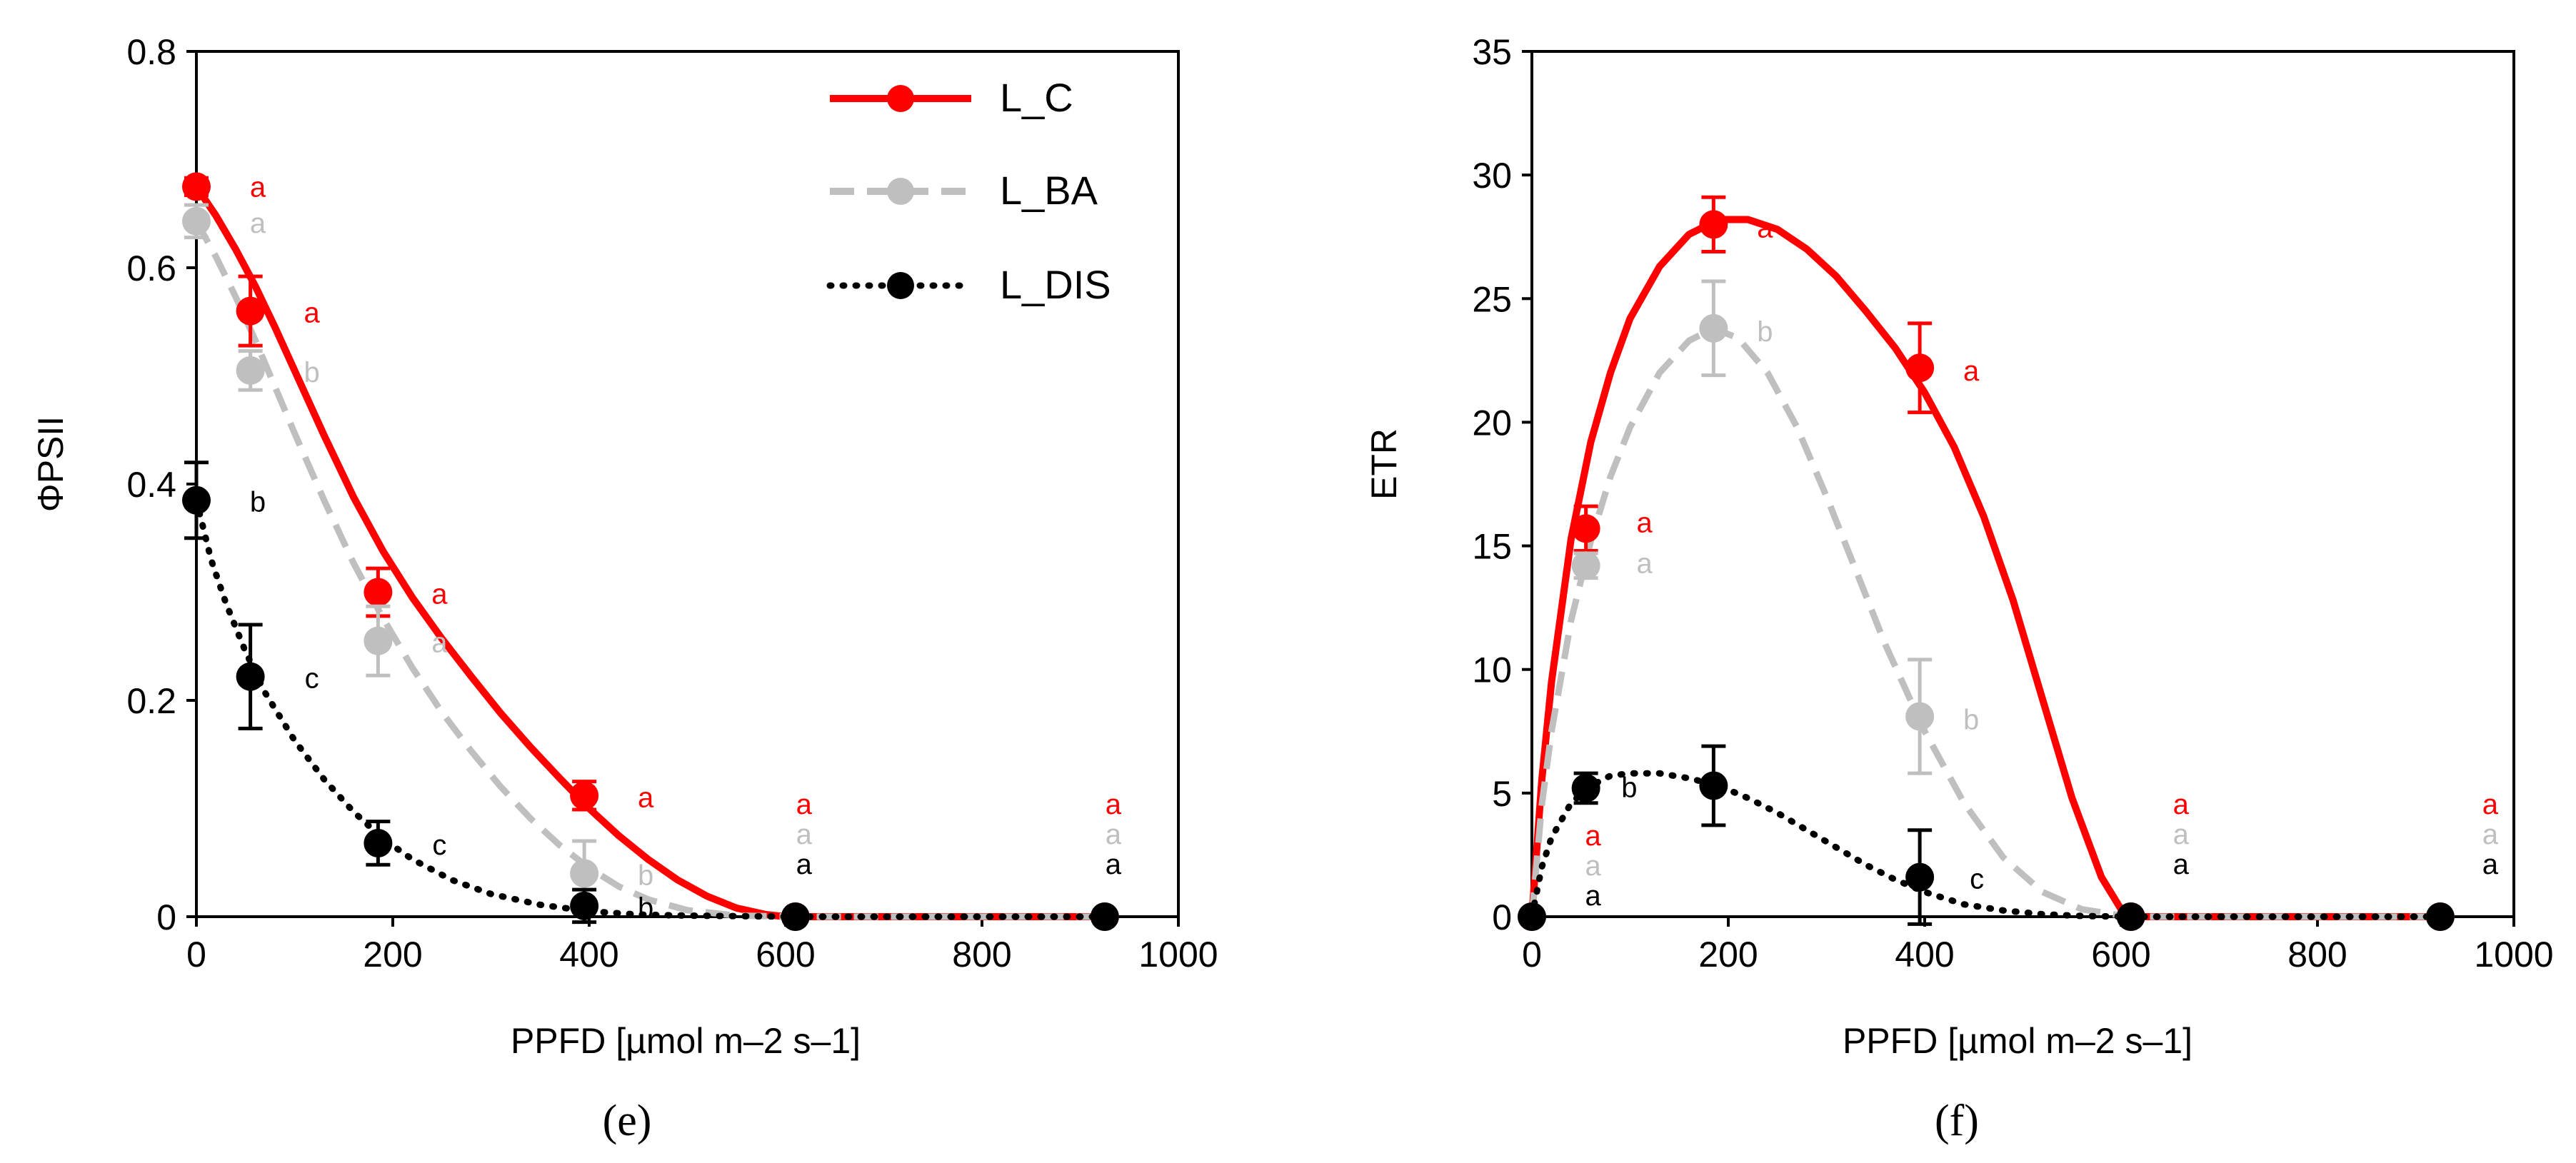 The image size is (2576, 1163). I want to click on legend-label-l-c: L_C, so click(1036, 97).